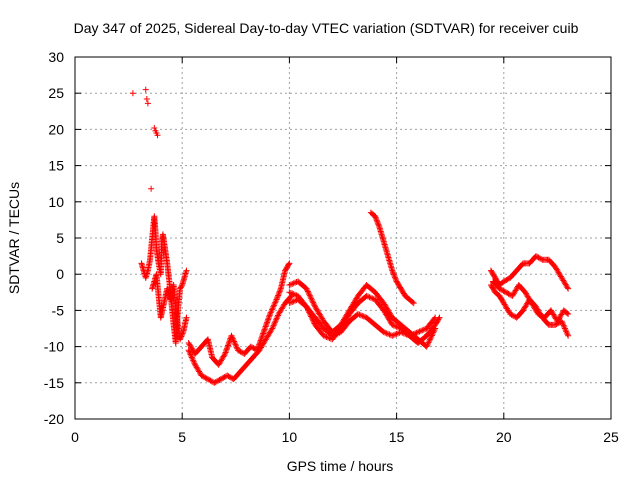  I want to click on series-trough-upper, so click(239, 314).